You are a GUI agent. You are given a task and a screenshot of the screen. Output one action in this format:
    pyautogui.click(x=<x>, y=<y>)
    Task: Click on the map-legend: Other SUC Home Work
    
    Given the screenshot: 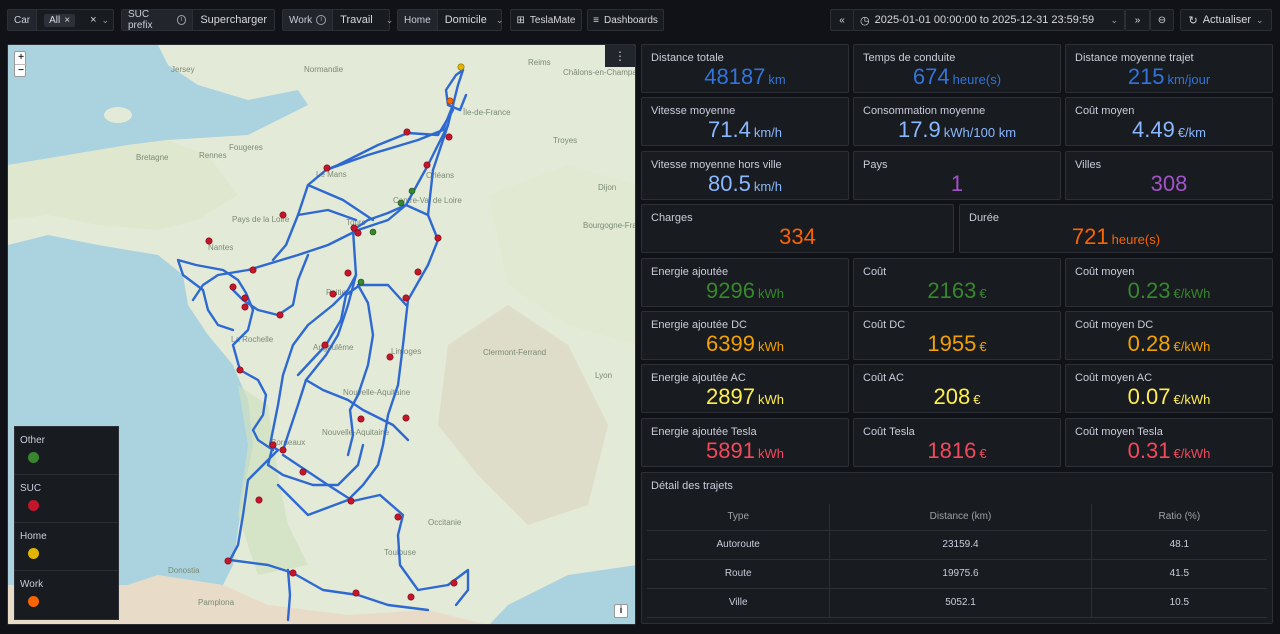 What is the action you would take?
    pyautogui.click(x=66, y=523)
    